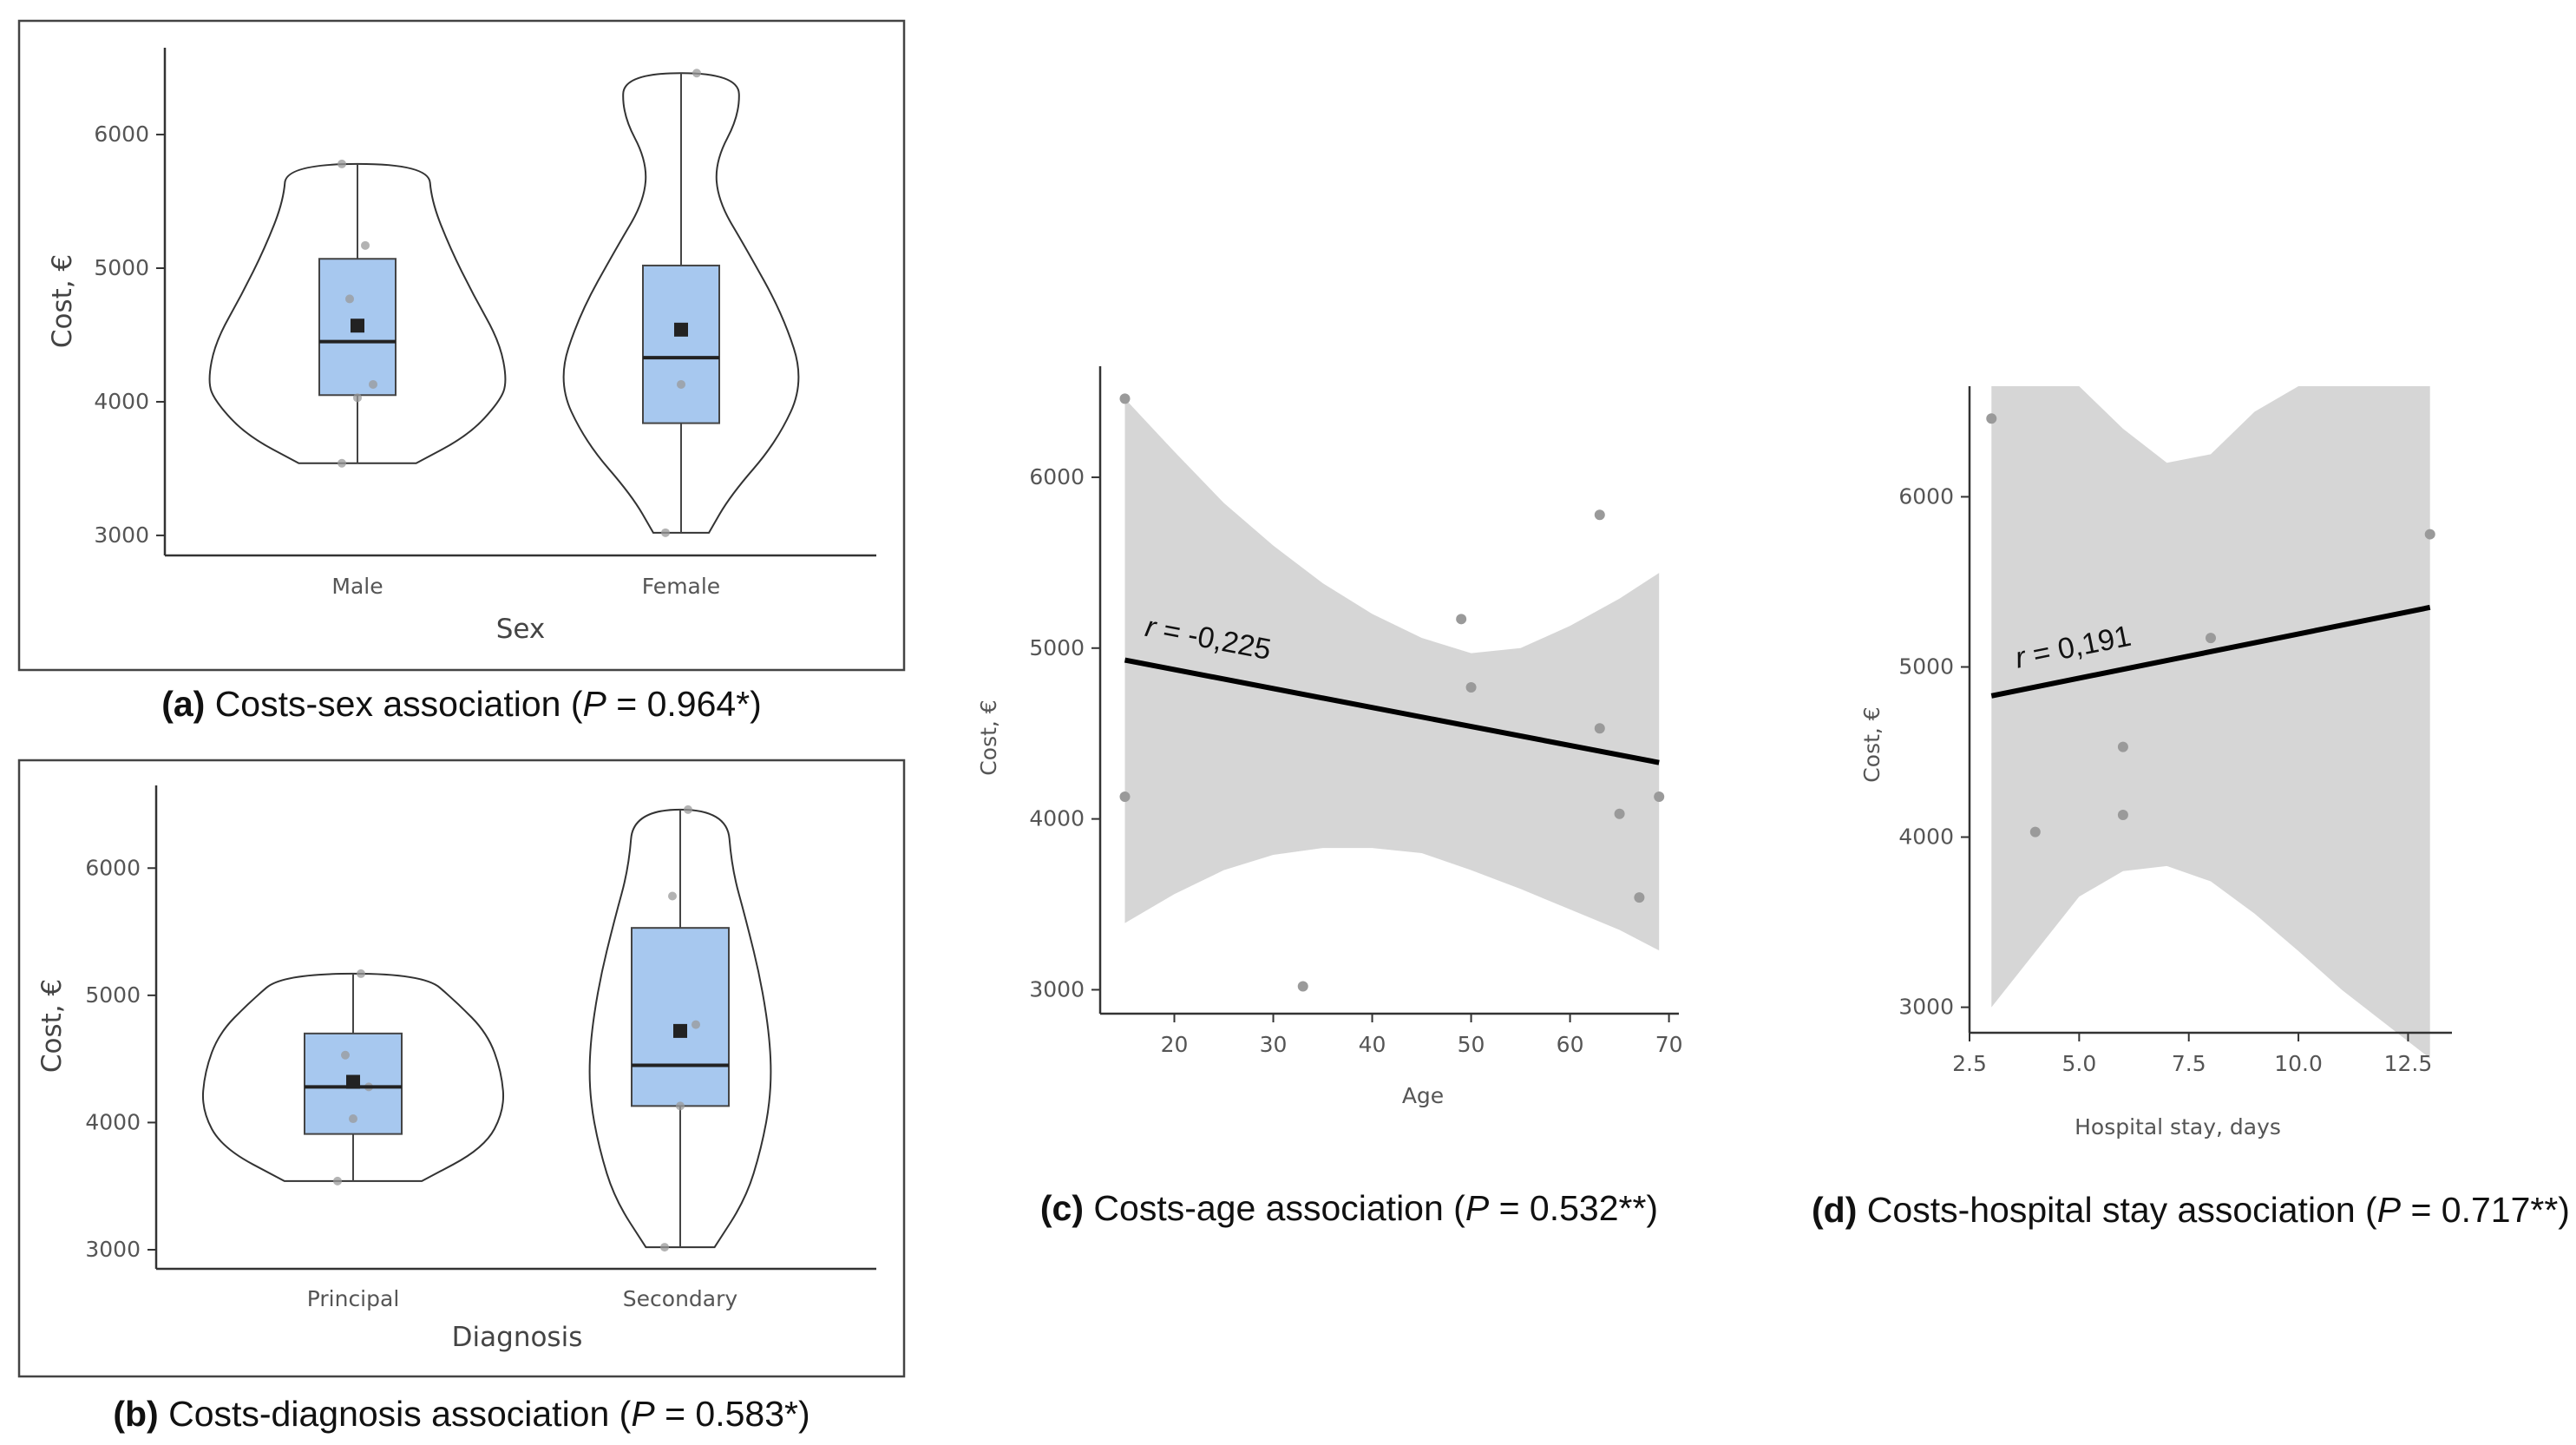  What do you see at coordinates (1471, 1044) in the screenshot?
I see `x-tick-label: 50` at bounding box center [1471, 1044].